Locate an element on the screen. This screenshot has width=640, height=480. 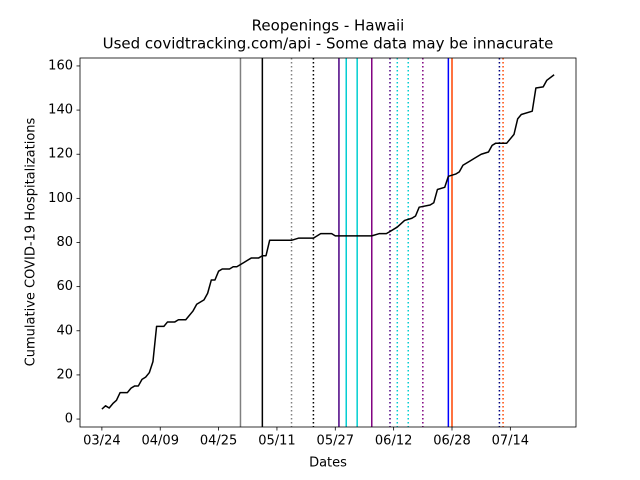
x-tick-label: 05/11 is located at coordinates (276, 441).